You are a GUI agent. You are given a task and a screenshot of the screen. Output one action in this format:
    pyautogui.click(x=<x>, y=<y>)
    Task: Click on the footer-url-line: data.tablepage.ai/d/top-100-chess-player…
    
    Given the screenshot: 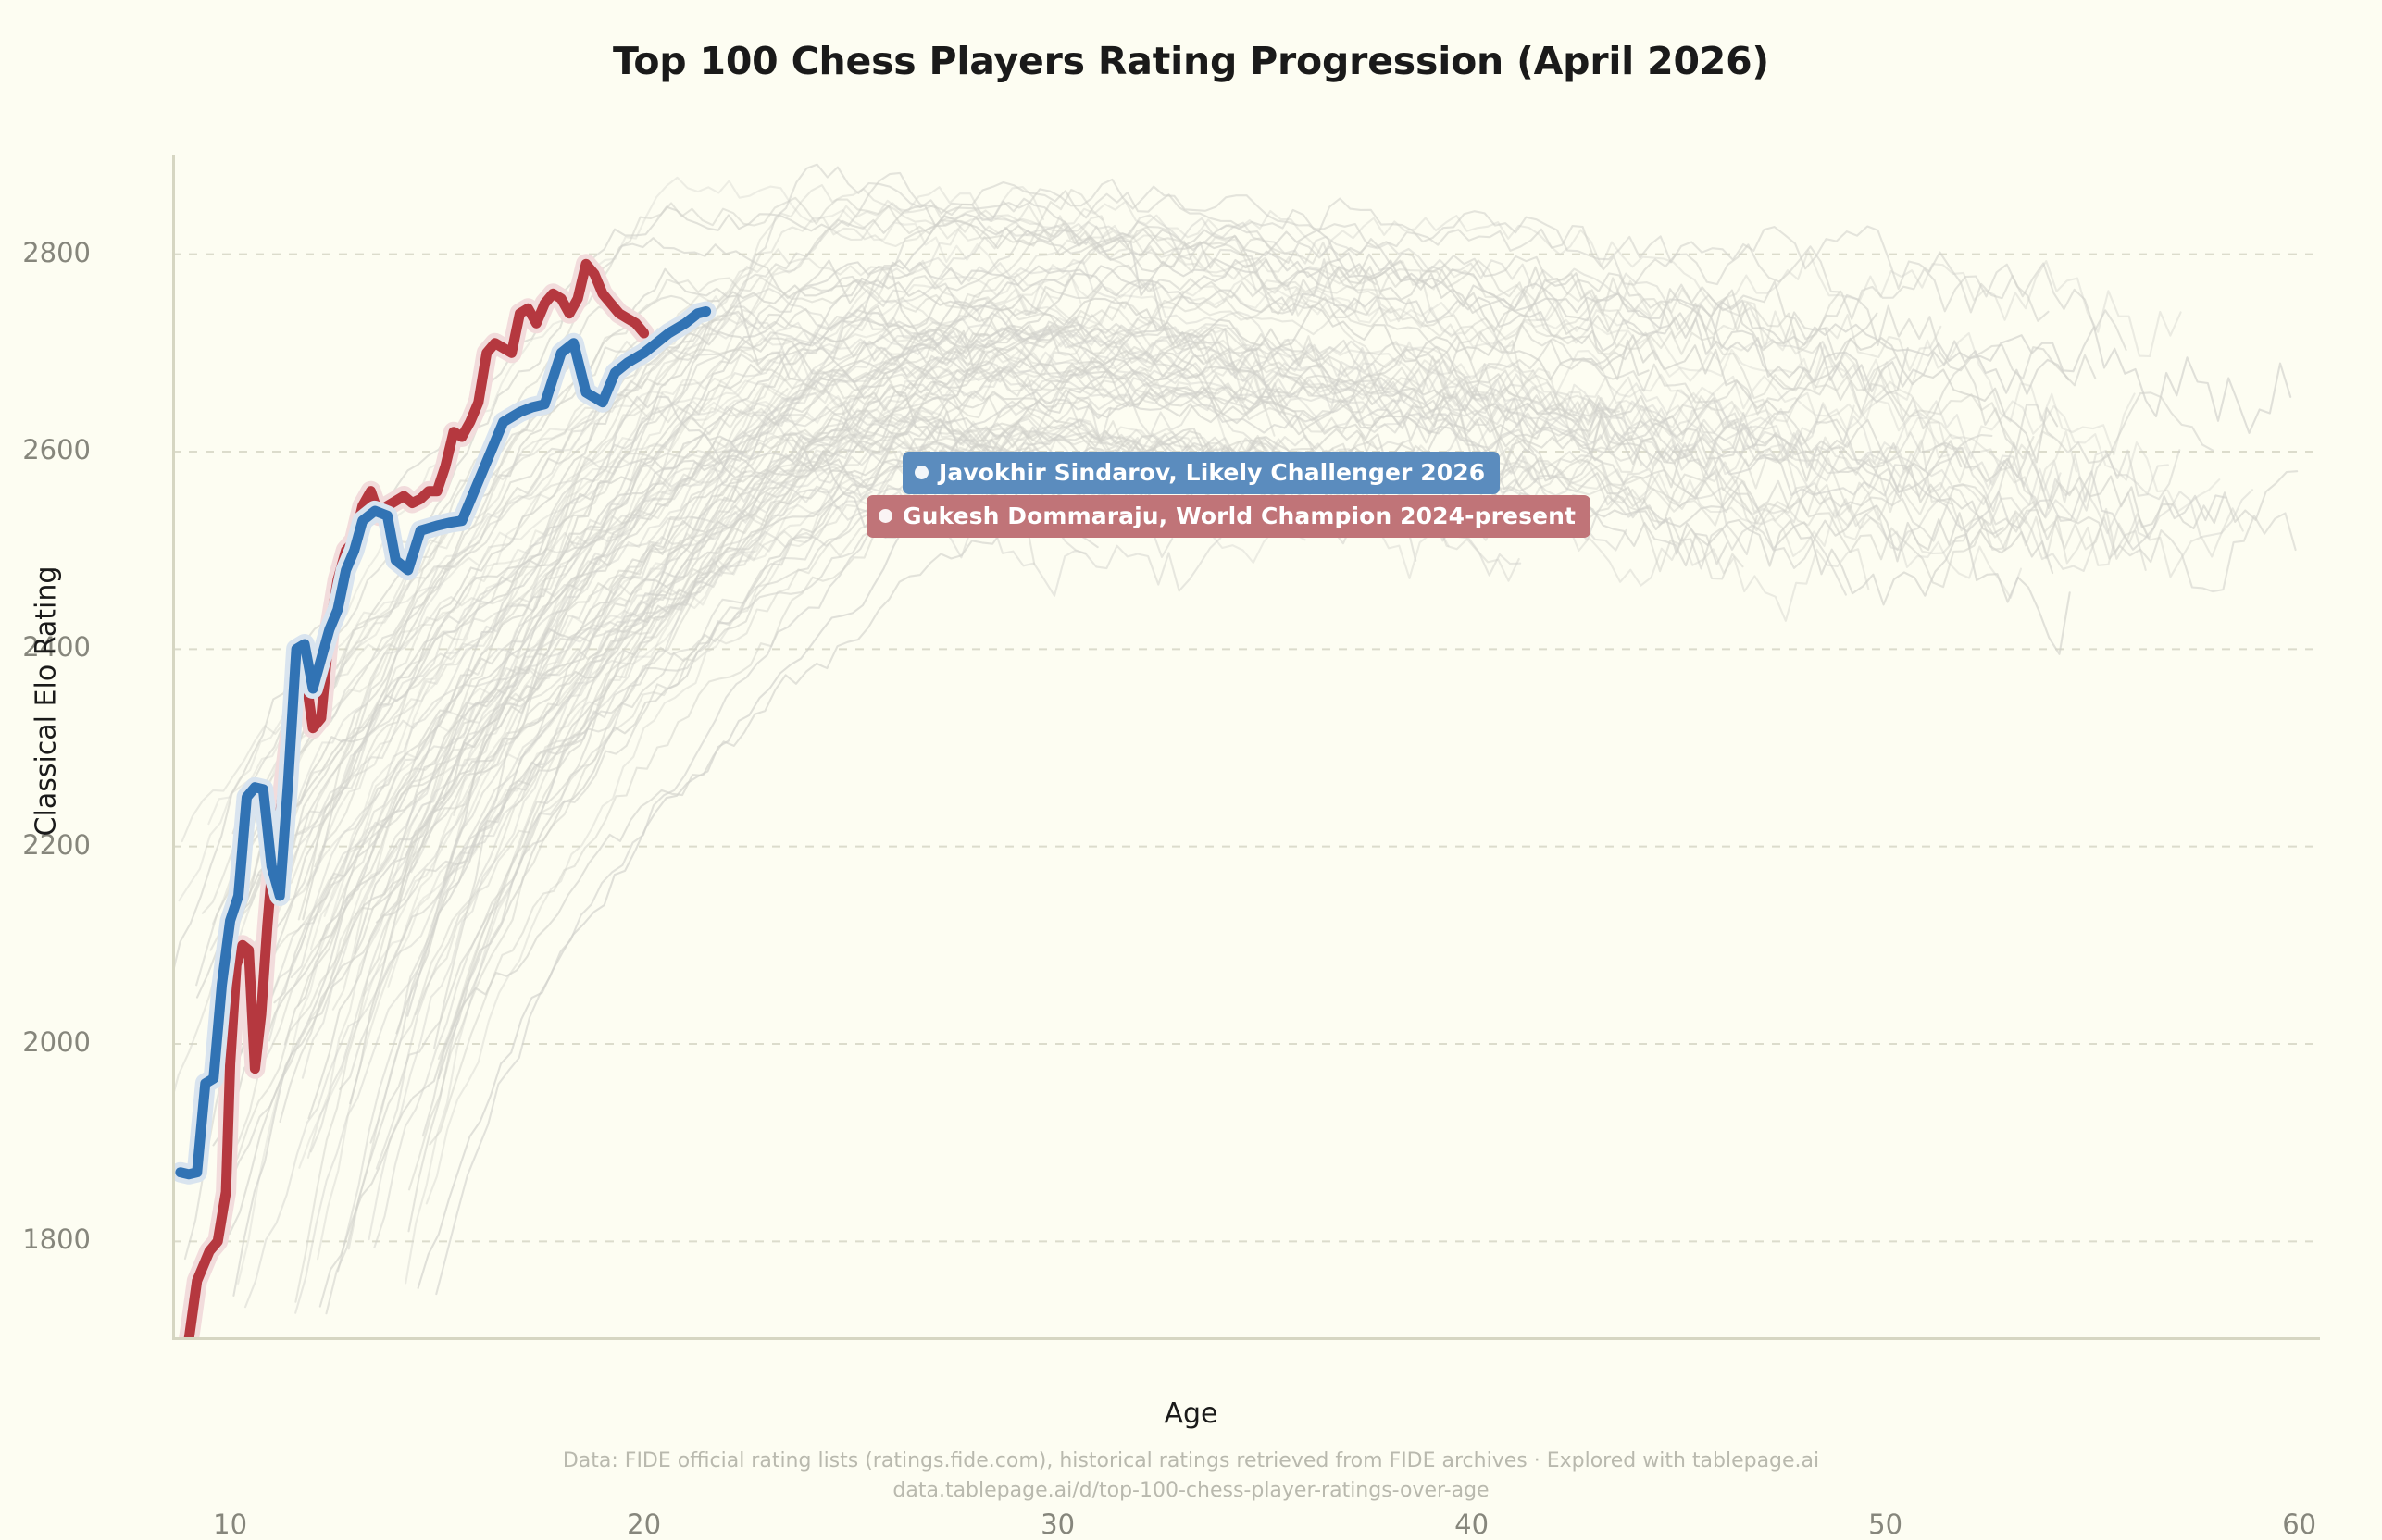 What is the action you would take?
    pyautogui.click(x=1191, y=1490)
    